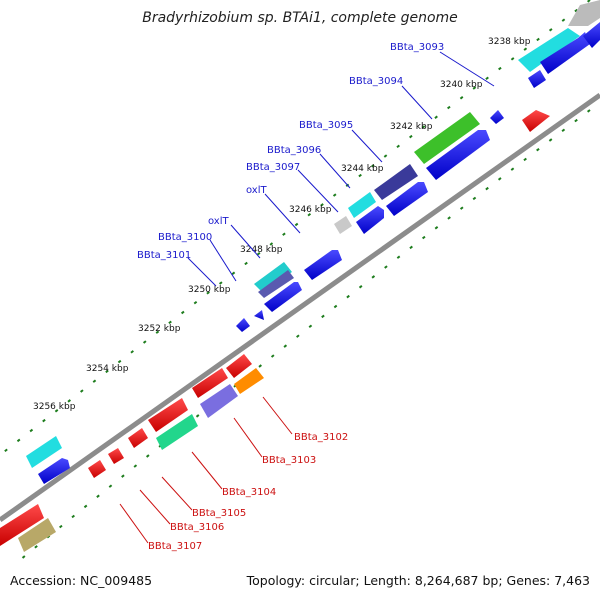 This screenshot has width=600, height=600. What do you see at coordinates (185, 237) in the screenshot?
I see `gene-label-bbta-3100: BBta_3100` at bounding box center [185, 237].